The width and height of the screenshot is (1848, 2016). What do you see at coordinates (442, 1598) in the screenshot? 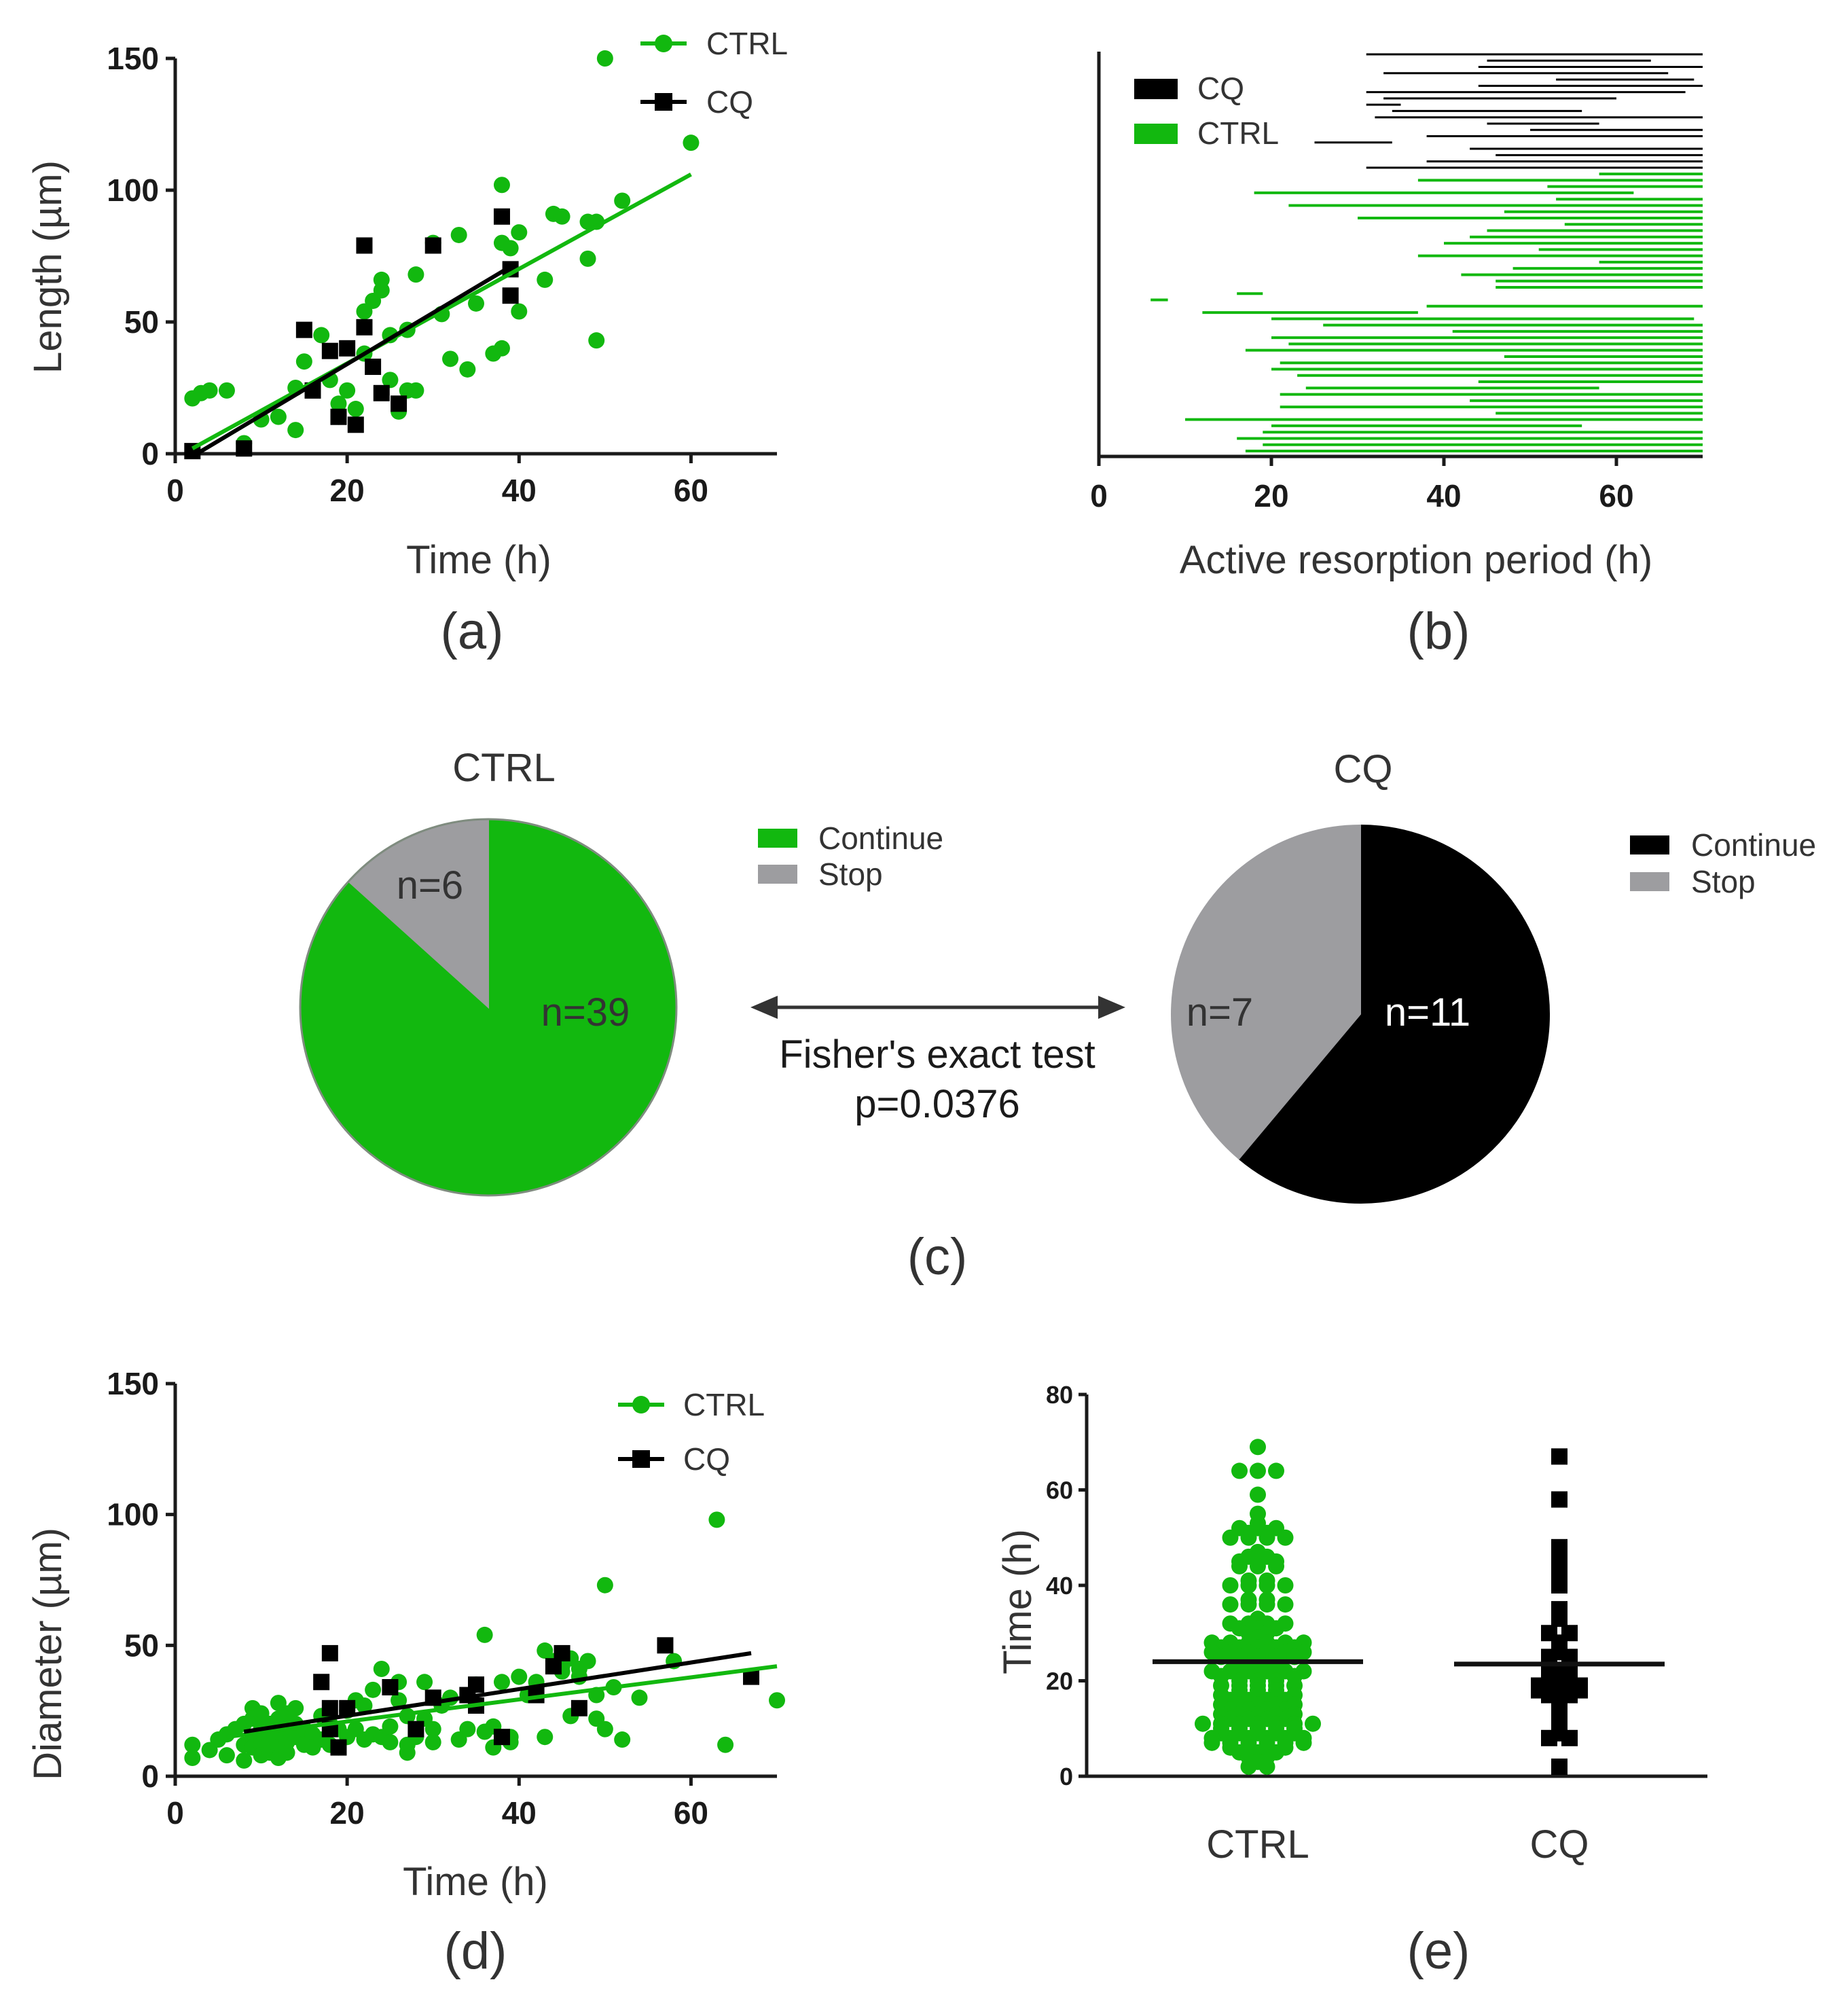
I see `panel-d-axes: 0 20 40 60 0 50 100 150` at bounding box center [442, 1598].